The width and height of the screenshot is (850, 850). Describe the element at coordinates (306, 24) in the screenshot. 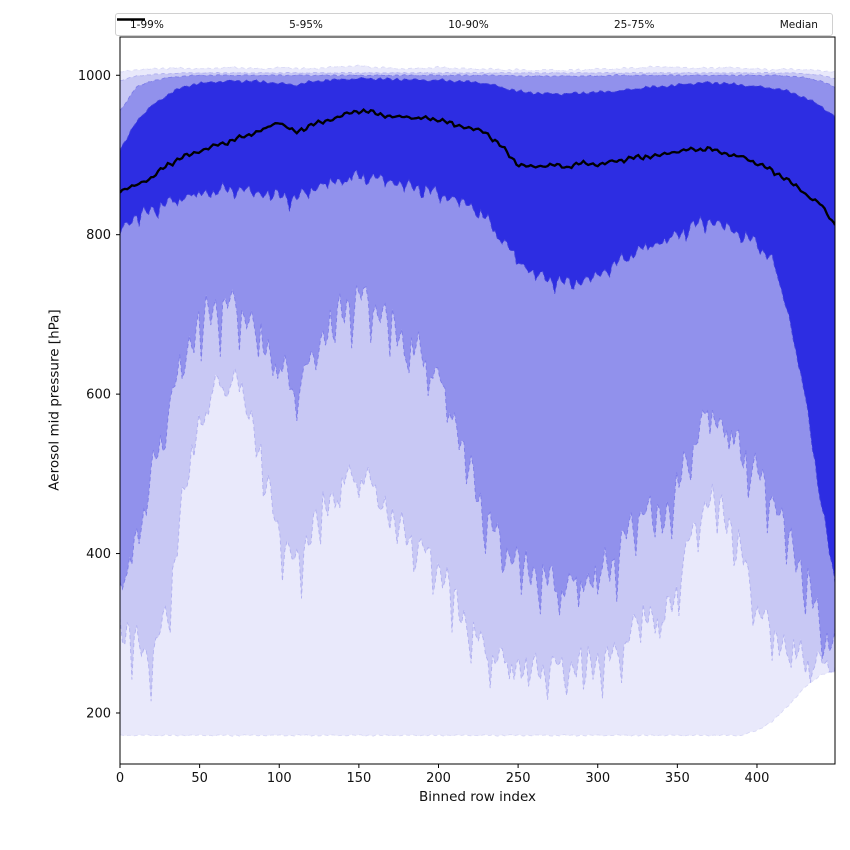

I see `legend-label: 5-95%` at that location.